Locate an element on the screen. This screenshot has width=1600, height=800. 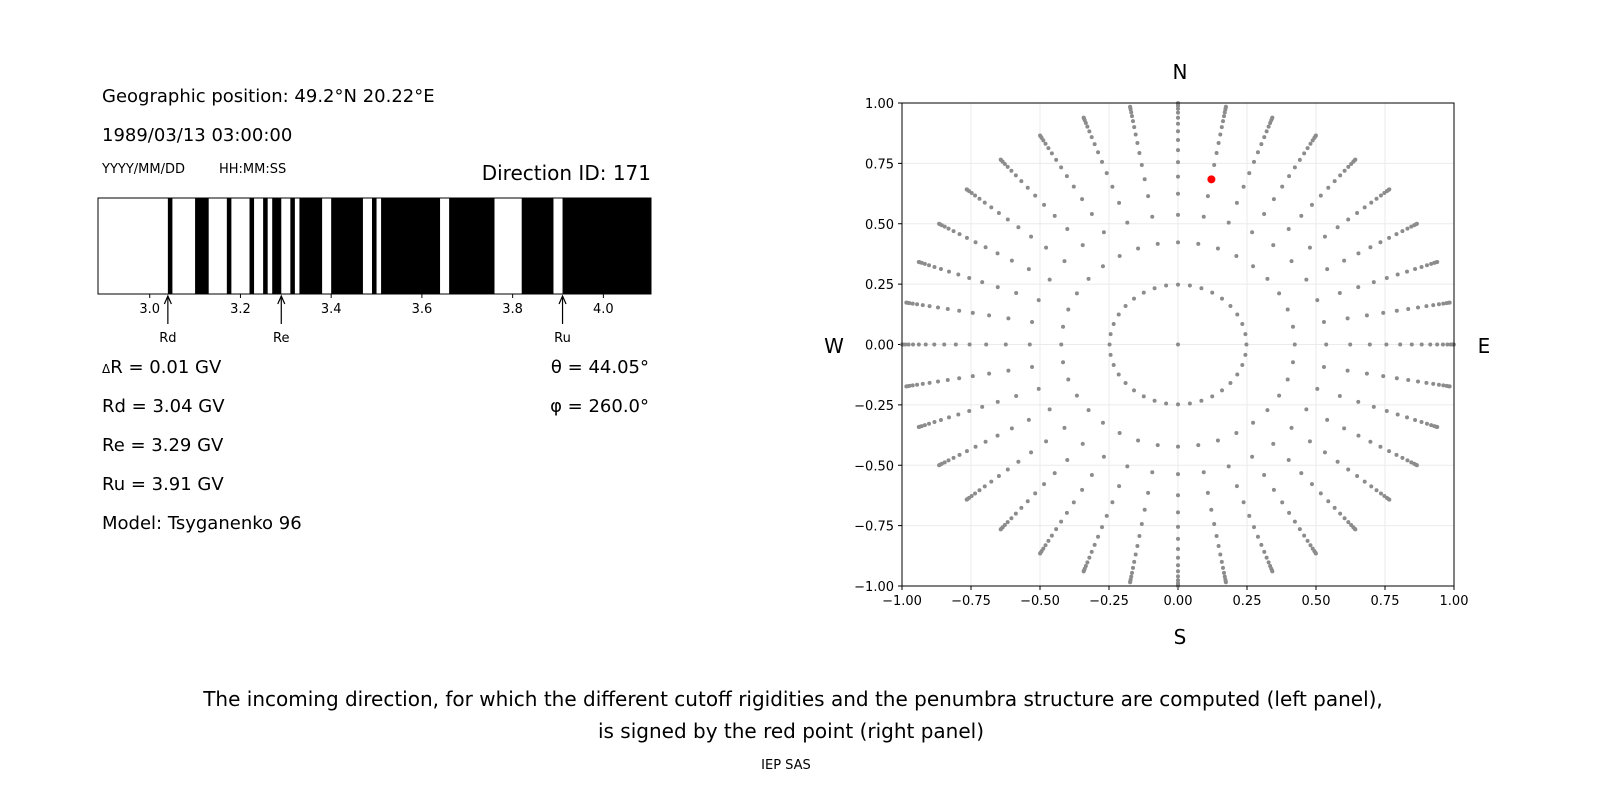
phi-value: φ = 260.0° is located at coordinates (599, 406).